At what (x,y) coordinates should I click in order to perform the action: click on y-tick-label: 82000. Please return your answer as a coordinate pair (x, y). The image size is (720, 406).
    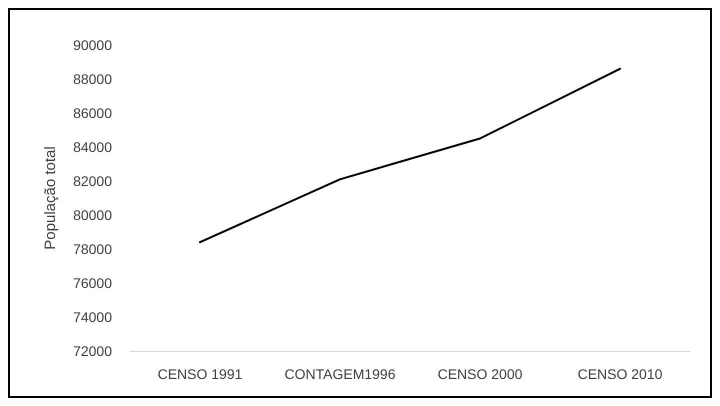
    Looking at the image, I should click on (92, 181).